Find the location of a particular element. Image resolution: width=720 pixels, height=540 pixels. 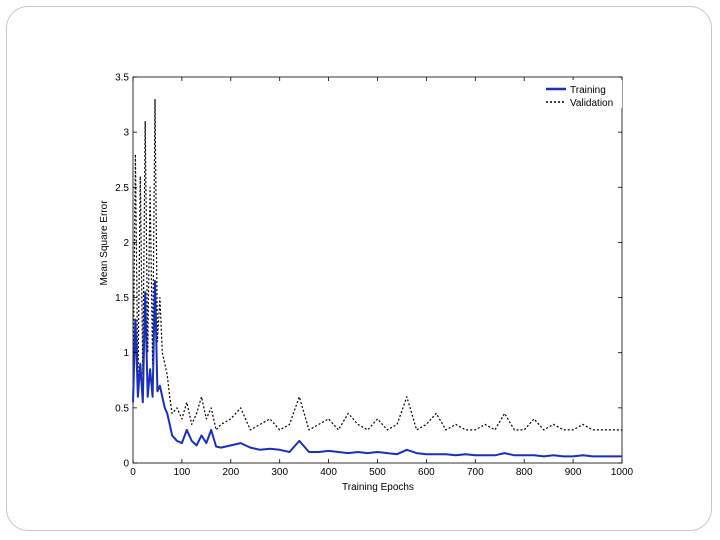

legend-label-validation: Validation is located at coordinates (591, 103).